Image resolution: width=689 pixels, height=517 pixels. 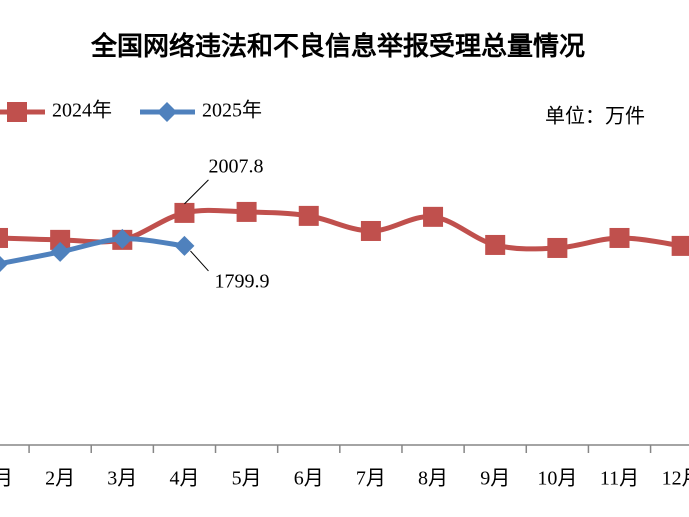 I want to click on chart-title: 全国网络违法和不良信息举报受理总量情况, so click(x=337, y=46).